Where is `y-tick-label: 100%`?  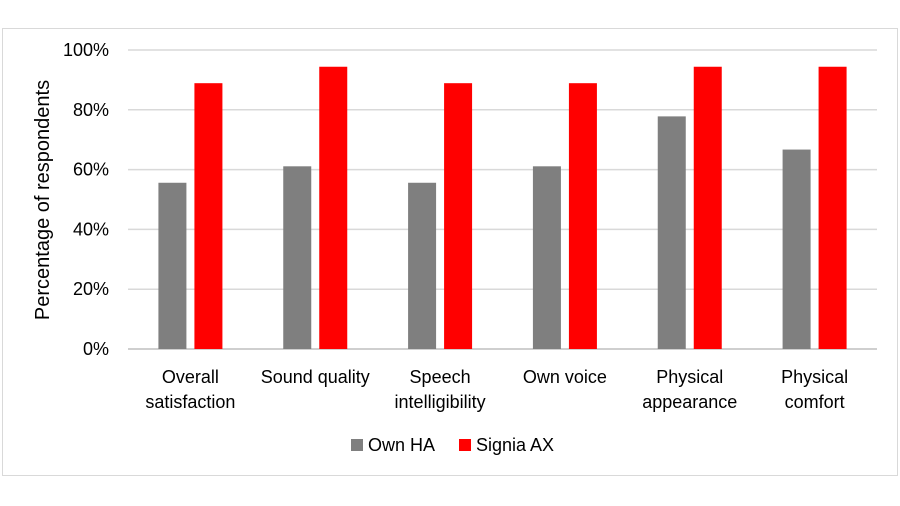
y-tick-label: 100% is located at coordinates (86, 50).